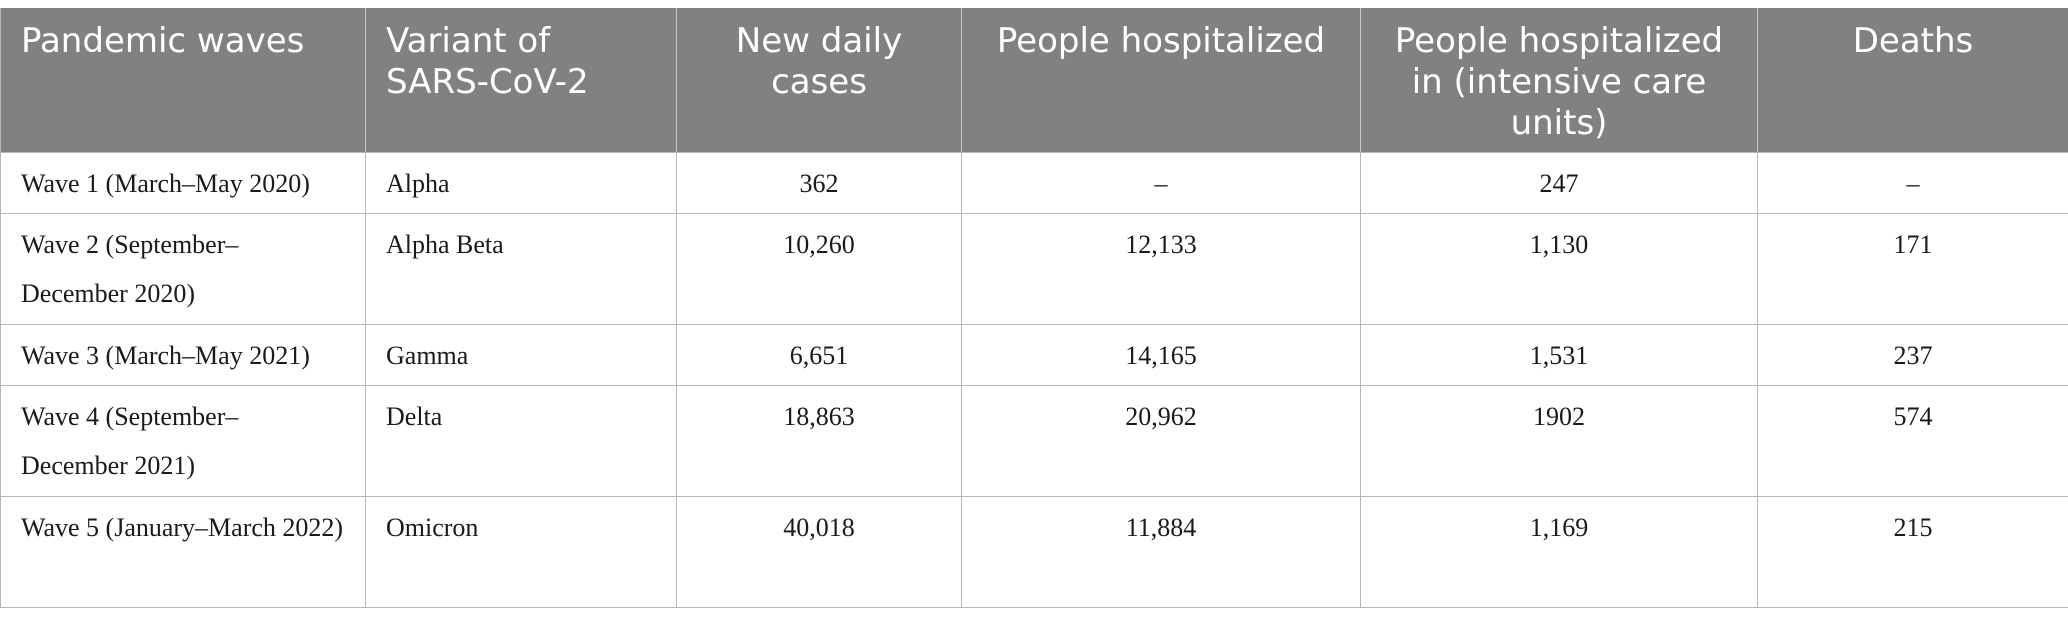  I want to click on cell-new-daily-cases: 18,863, so click(819, 441).